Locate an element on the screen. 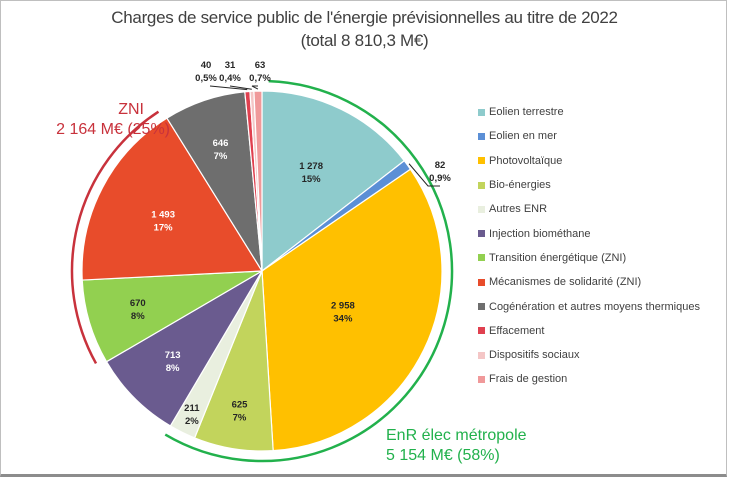 The width and height of the screenshot is (729, 481). data-label-value: 646 is located at coordinates (221, 143).